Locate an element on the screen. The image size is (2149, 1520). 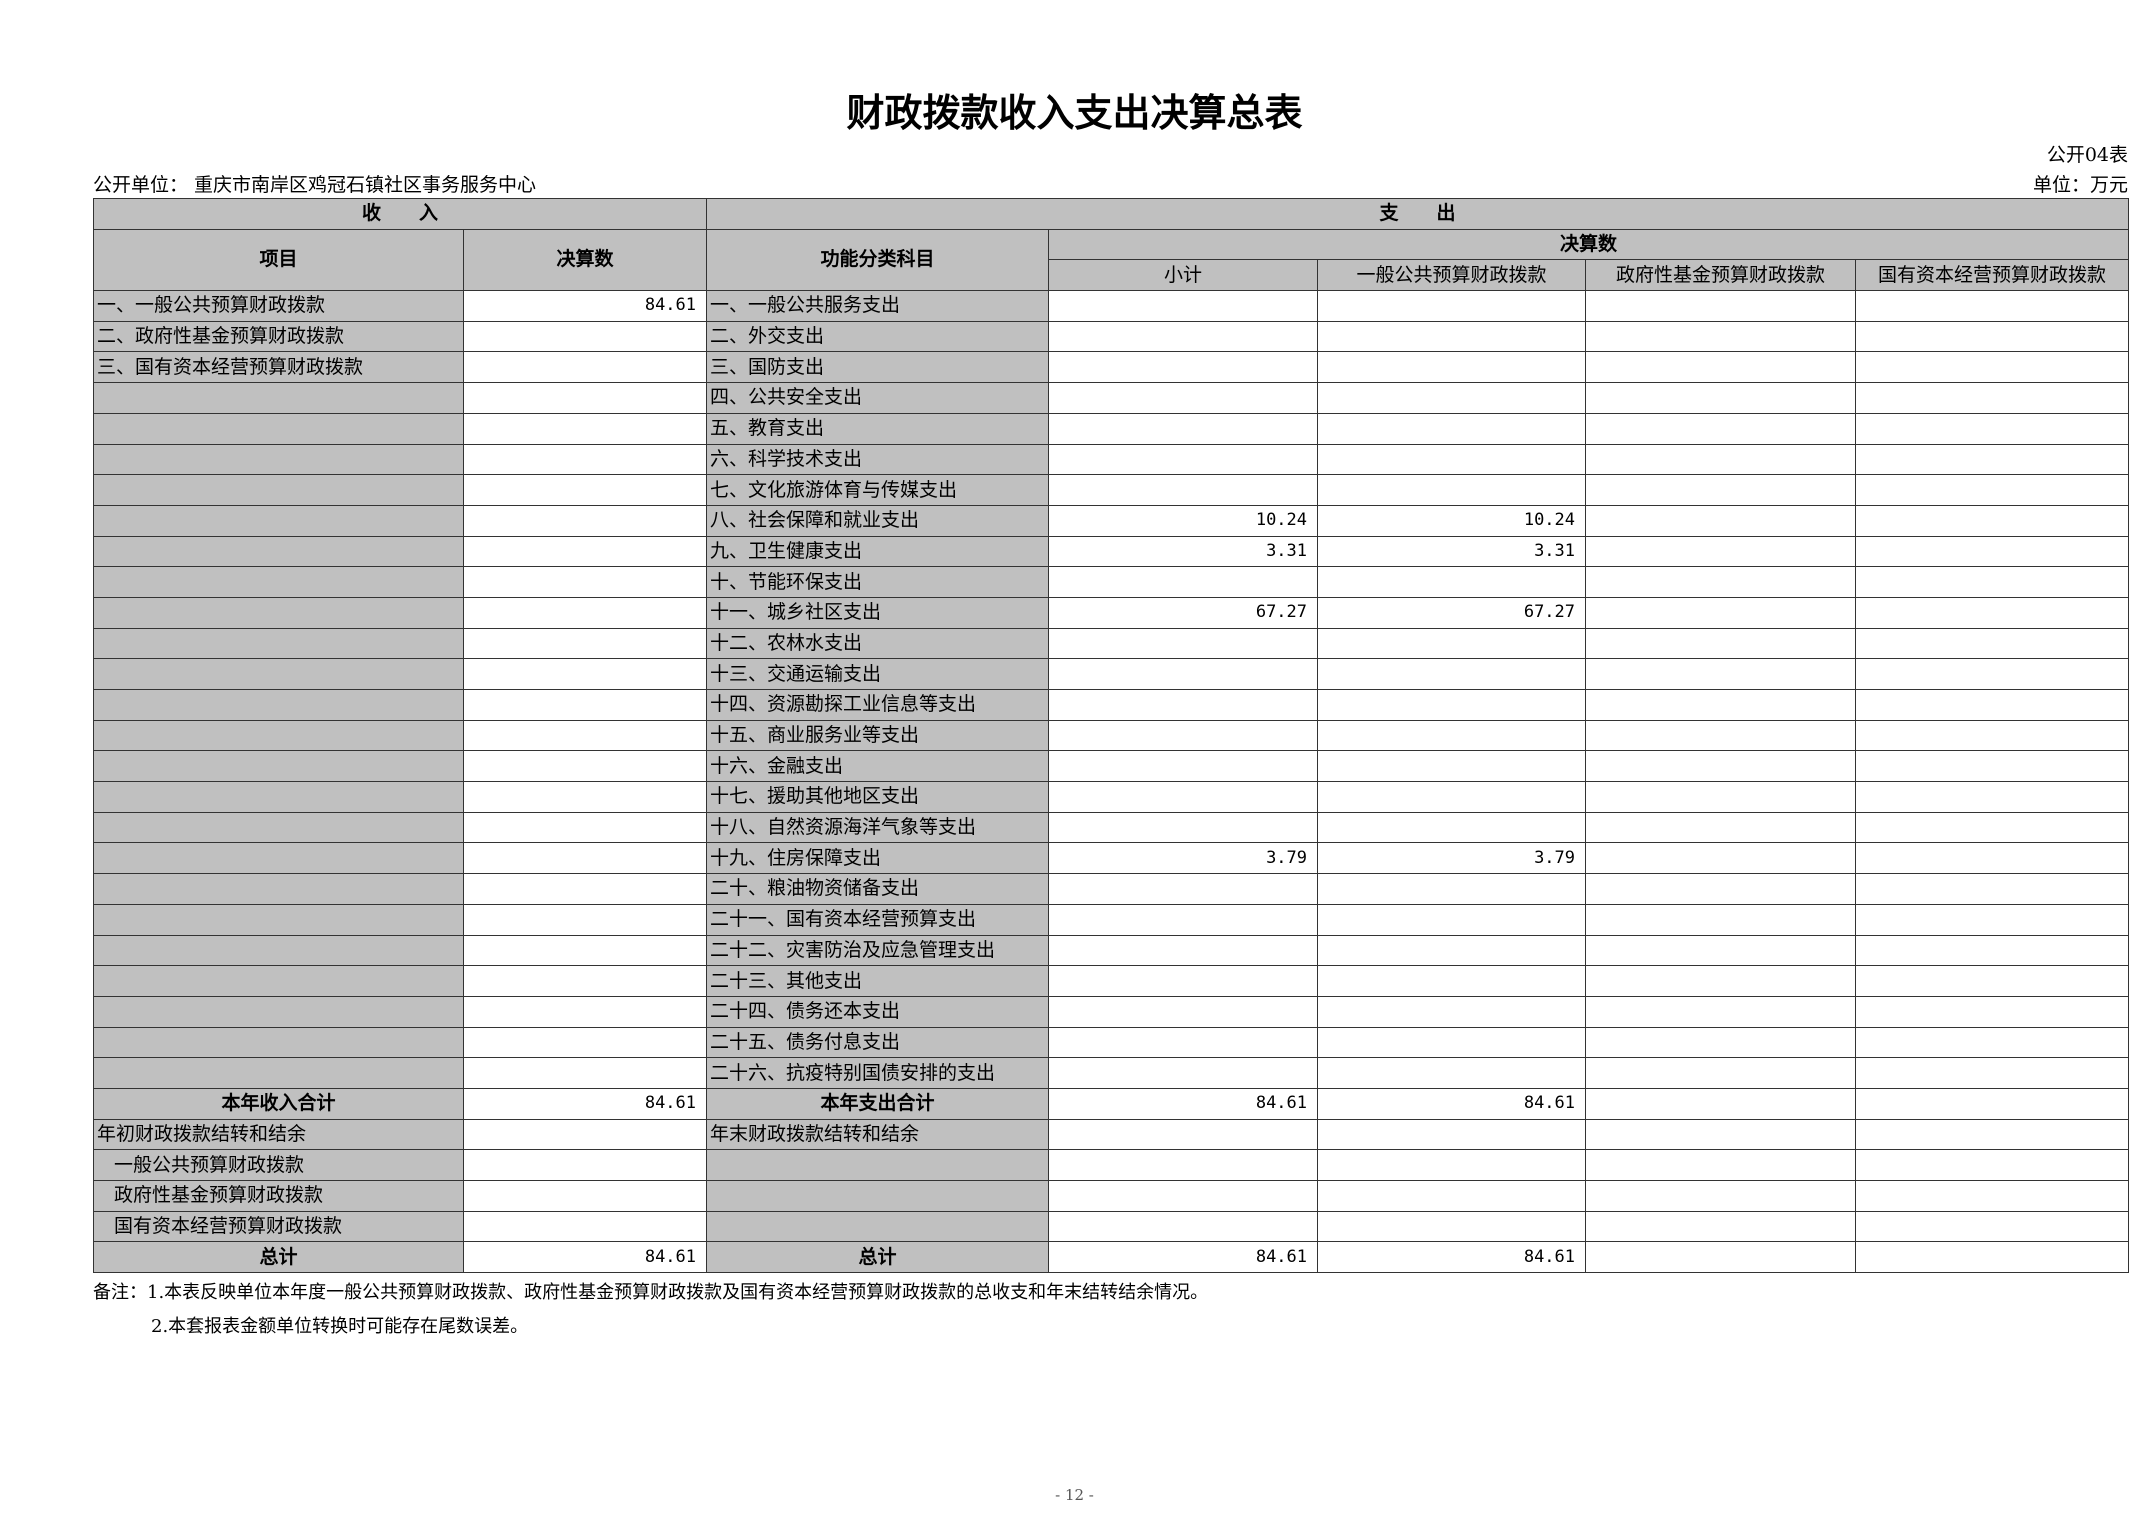
table-row: 十五、商业服务业等支出 is located at coordinates (1111, 735).